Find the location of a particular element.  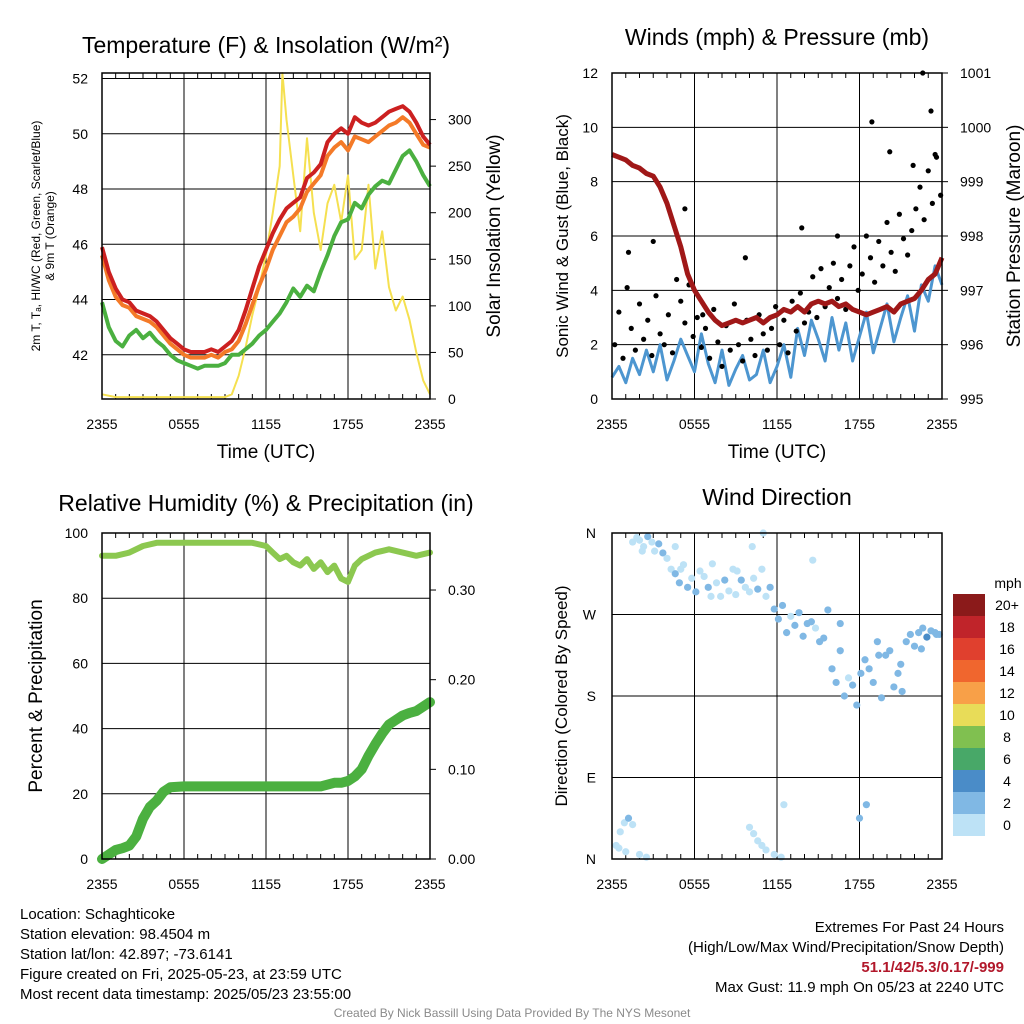

winds-y2-tick-label: 998 is located at coordinates (972, 236).